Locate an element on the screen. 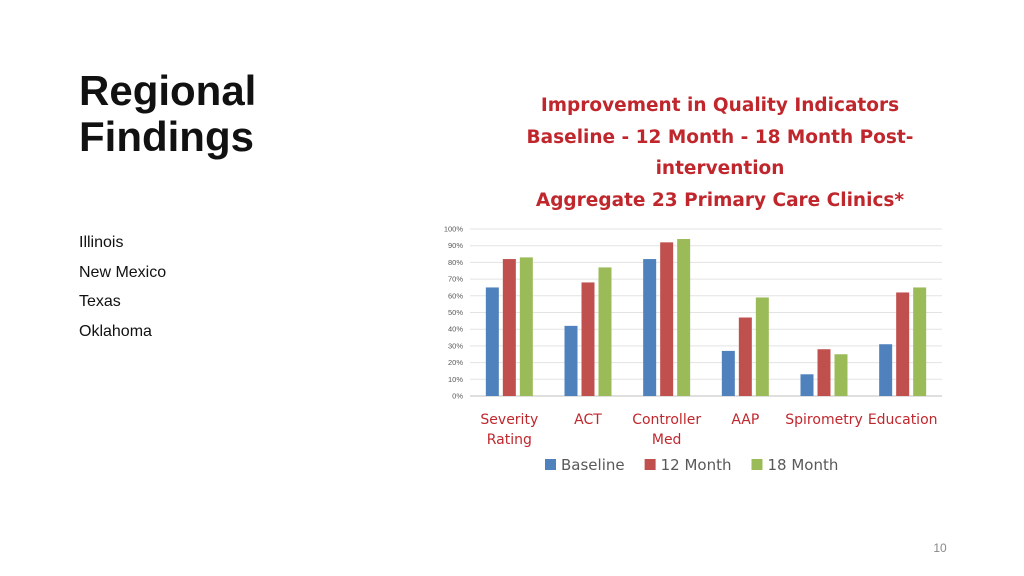  y-tick-label: 40% is located at coordinates (455, 329).